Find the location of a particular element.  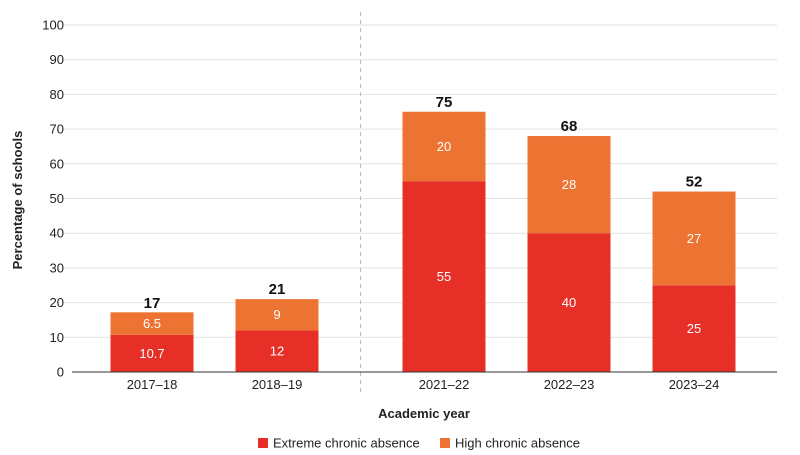

segment-value-label: 6.5 is located at coordinates (152, 323).